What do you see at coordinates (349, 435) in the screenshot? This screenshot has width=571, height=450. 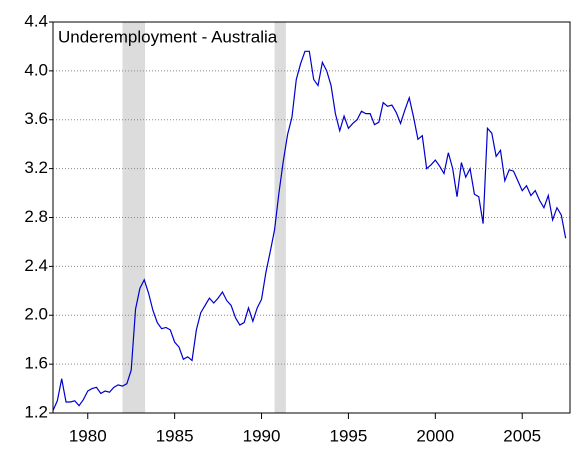 I see `x-tick-label: 1995` at bounding box center [349, 435].